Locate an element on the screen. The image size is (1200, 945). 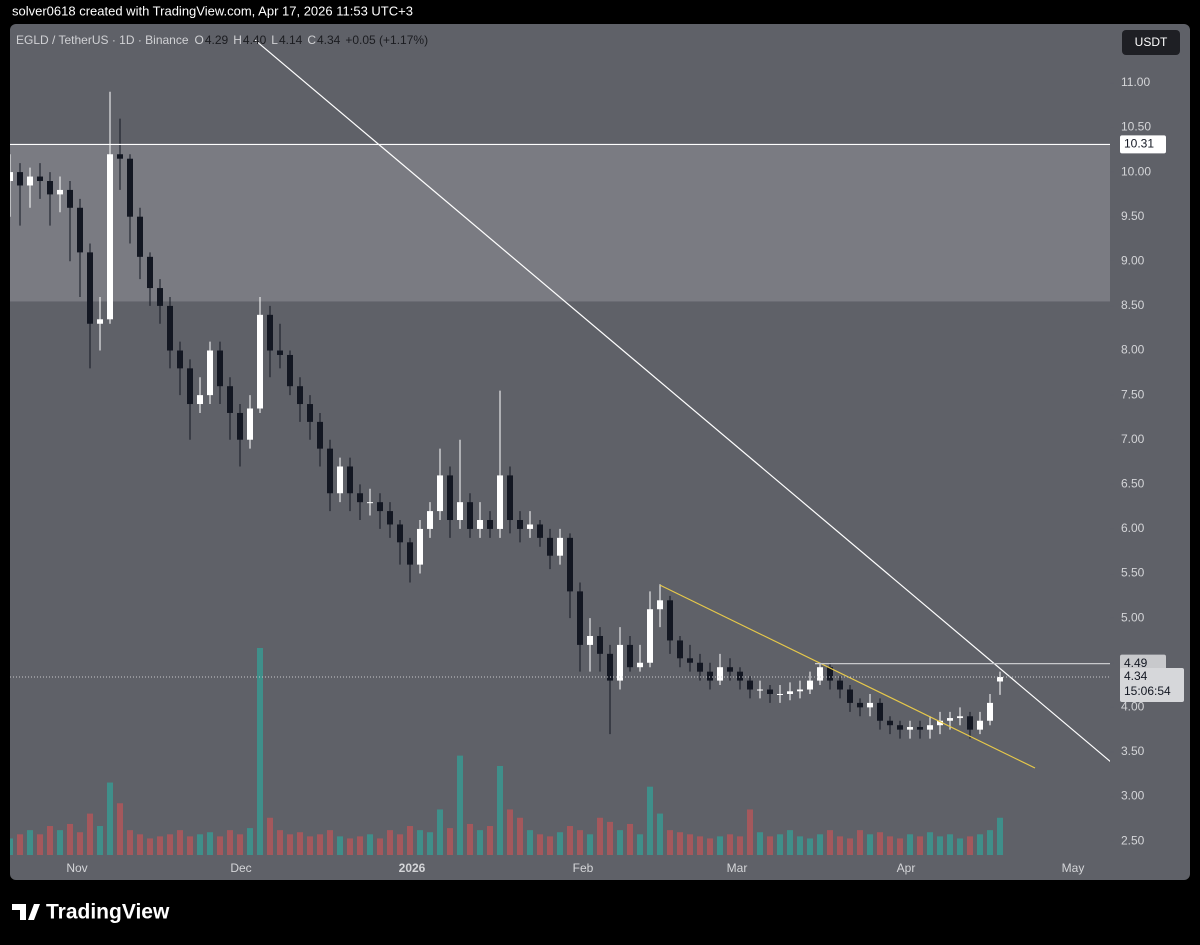
legend-key: O is located at coordinates (199, 40).